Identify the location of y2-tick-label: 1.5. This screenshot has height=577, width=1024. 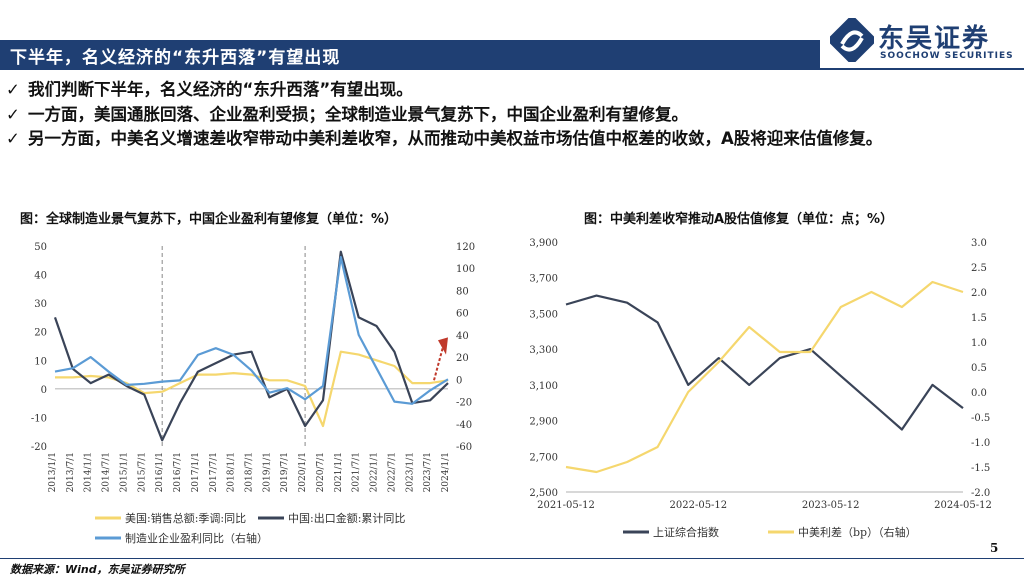
(979, 318).